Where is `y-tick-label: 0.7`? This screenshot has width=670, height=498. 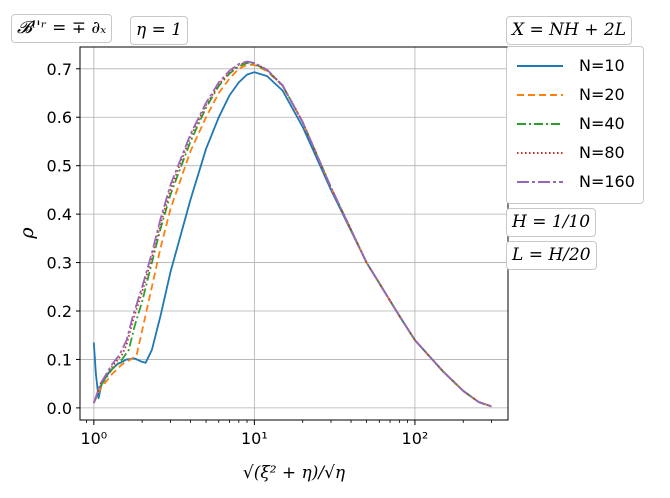 y-tick-label: 0.7 is located at coordinates (59, 69).